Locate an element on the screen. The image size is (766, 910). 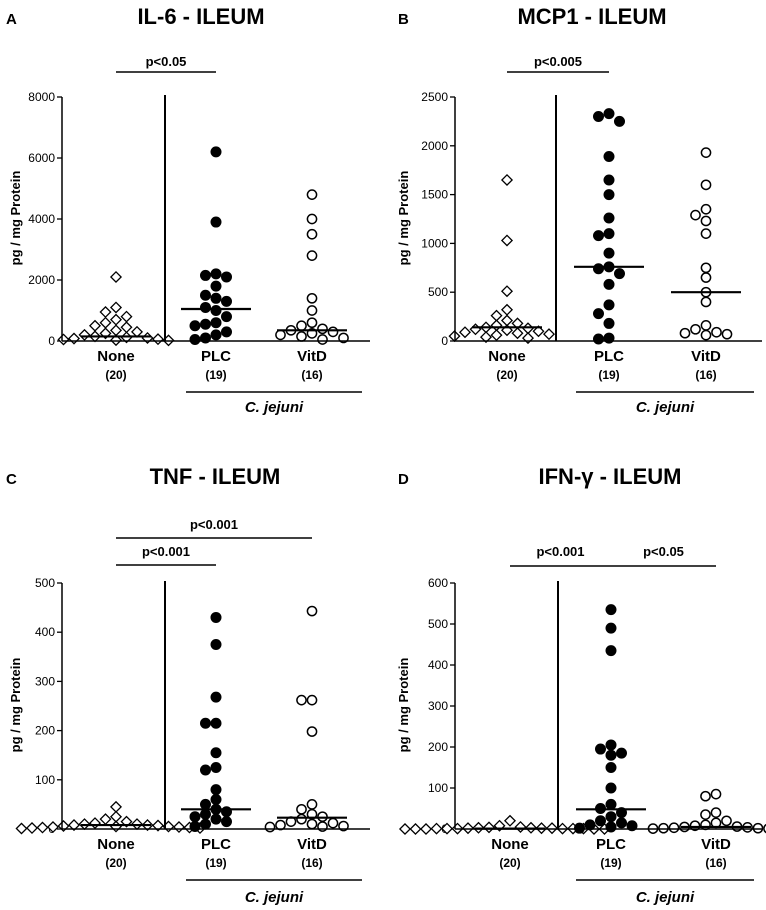
y-tick-label: 0 is located at coordinates (444, 341).